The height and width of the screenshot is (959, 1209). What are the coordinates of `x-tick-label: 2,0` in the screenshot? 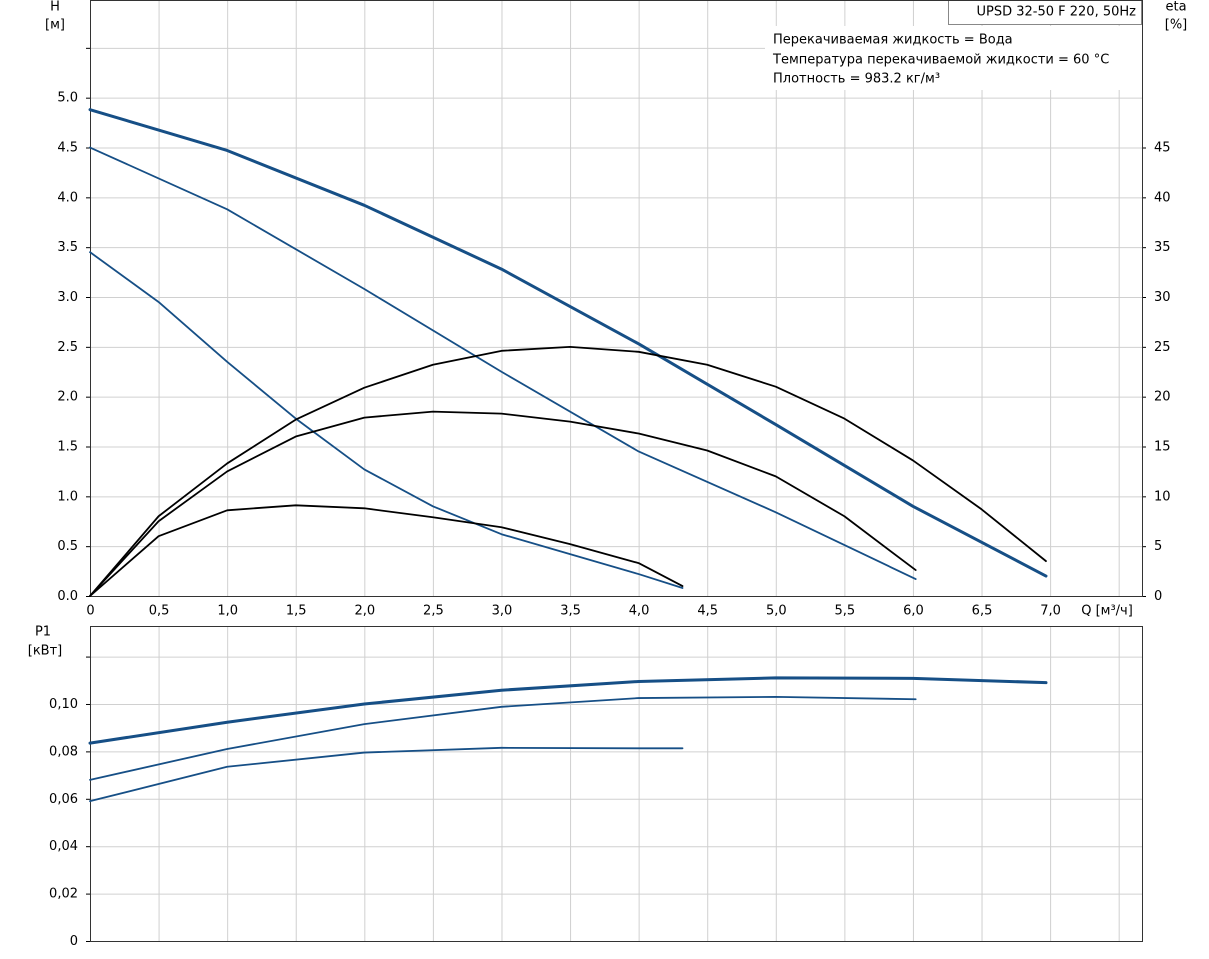 It's located at (364, 611).